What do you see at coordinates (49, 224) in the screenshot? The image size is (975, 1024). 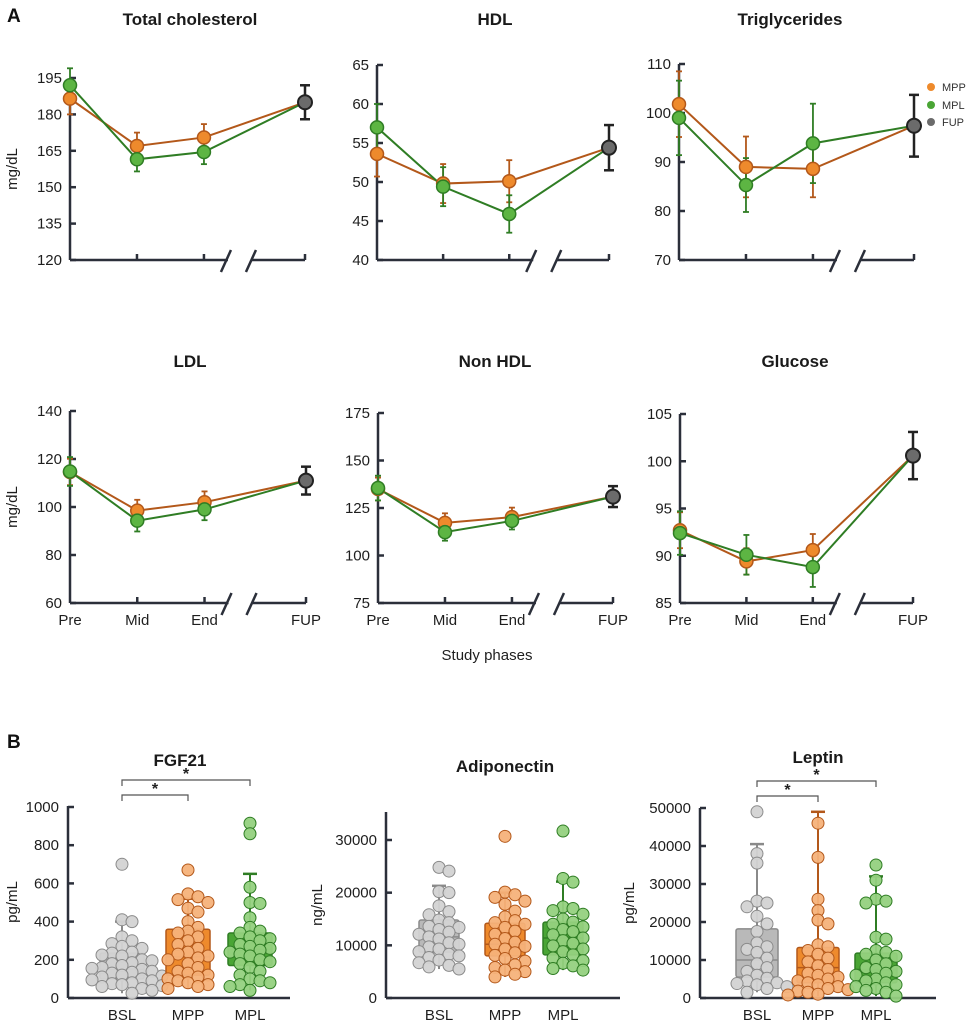 I see `y-tick-label: 135` at bounding box center [49, 224].